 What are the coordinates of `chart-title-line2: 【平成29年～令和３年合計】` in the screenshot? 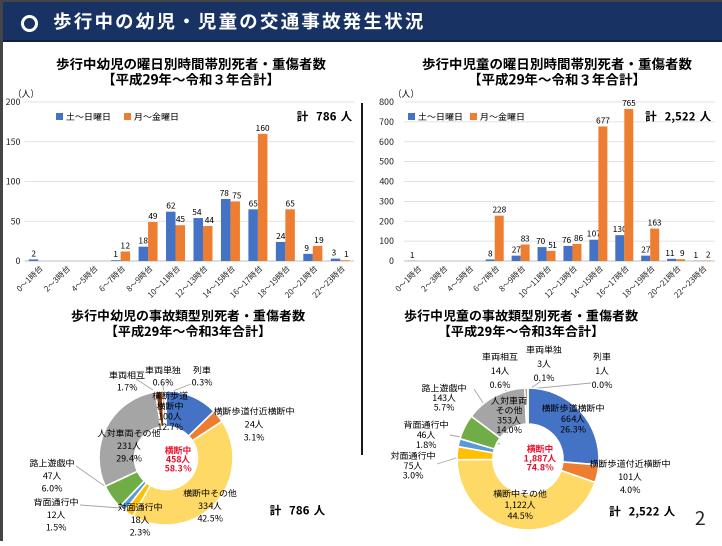 It's located at (557, 79).